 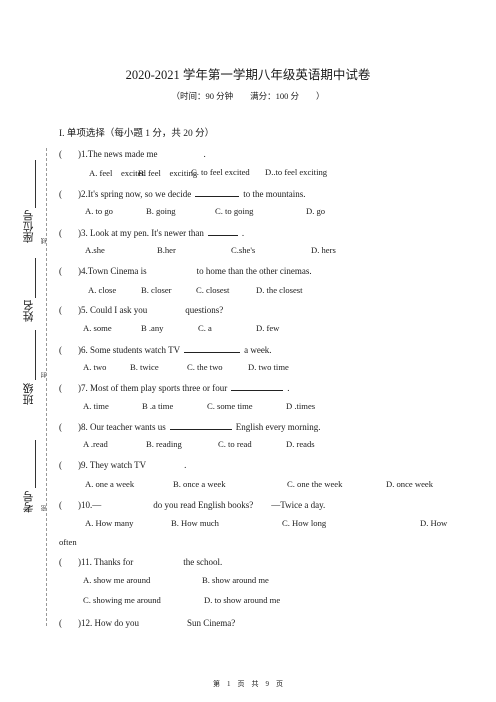 I want to click on option-c: C. How long, so click(x=304, y=523).